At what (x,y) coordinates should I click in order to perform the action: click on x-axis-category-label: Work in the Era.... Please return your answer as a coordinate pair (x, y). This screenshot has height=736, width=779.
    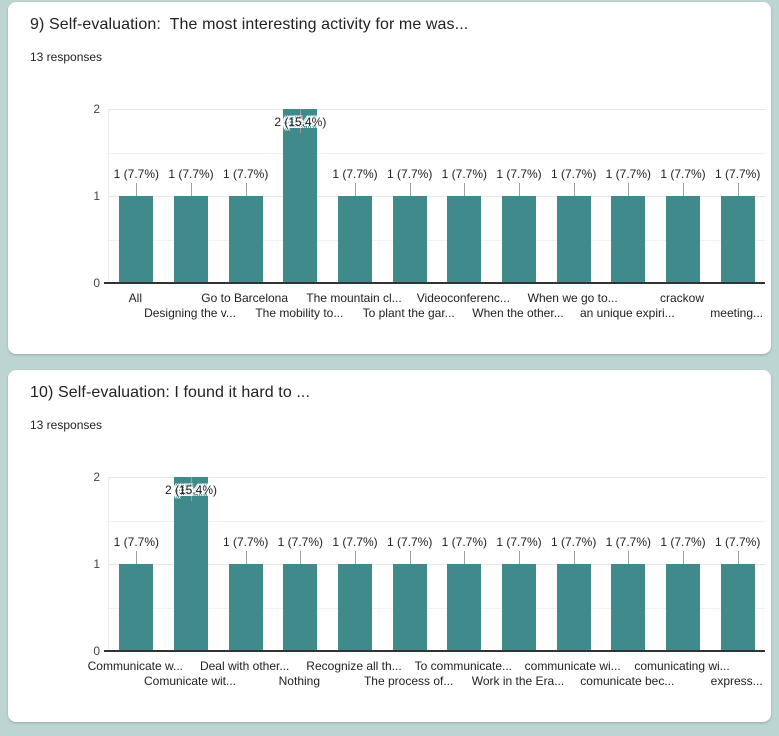
    Looking at the image, I should click on (518, 681).